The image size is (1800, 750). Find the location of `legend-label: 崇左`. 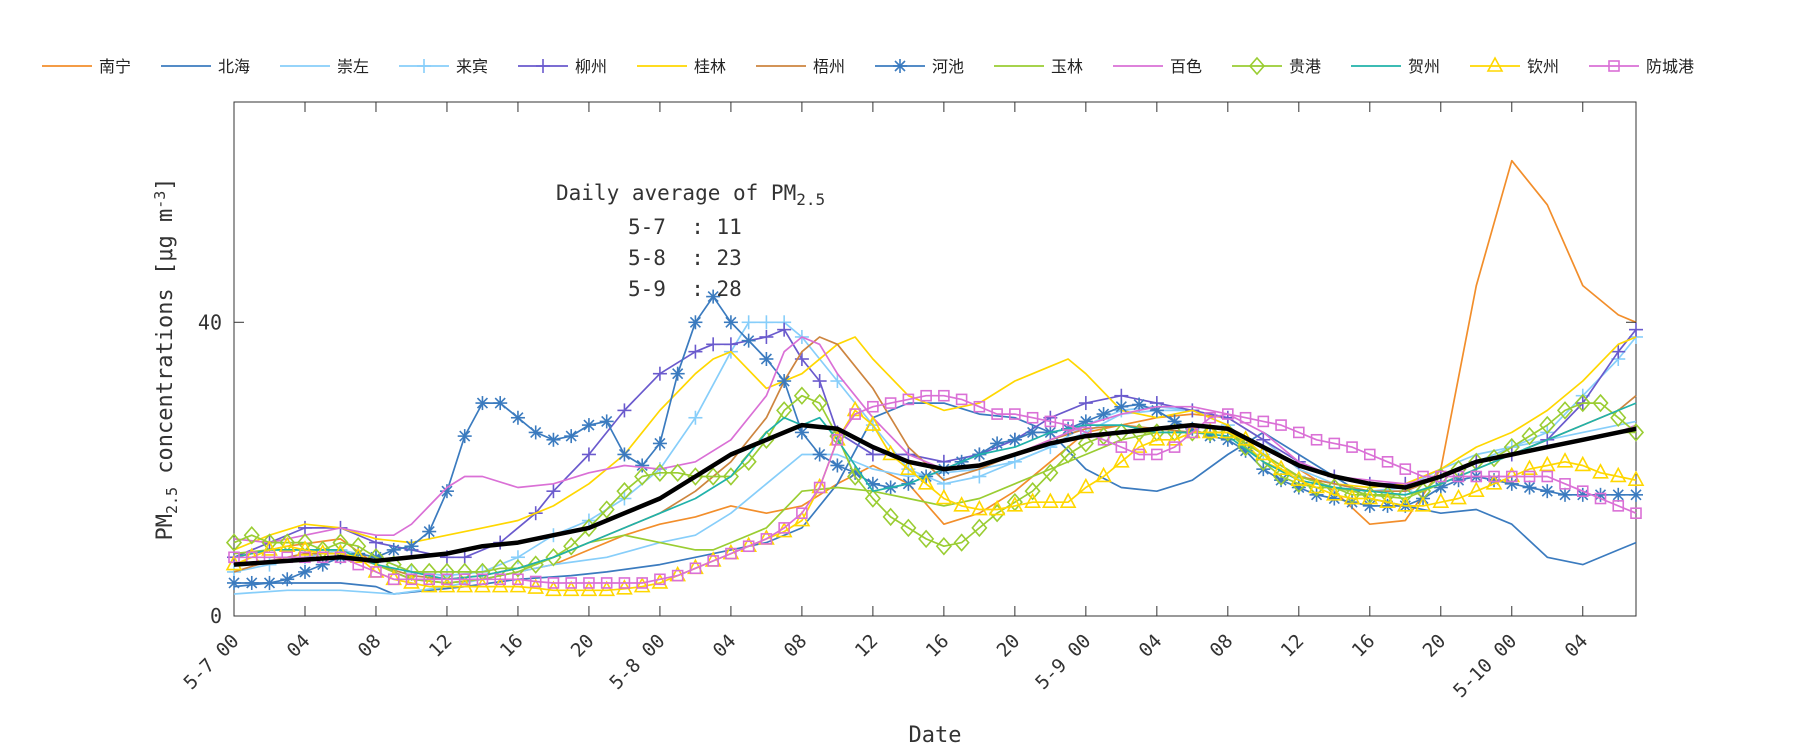

legend-label: 崇左 is located at coordinates (353, 66).